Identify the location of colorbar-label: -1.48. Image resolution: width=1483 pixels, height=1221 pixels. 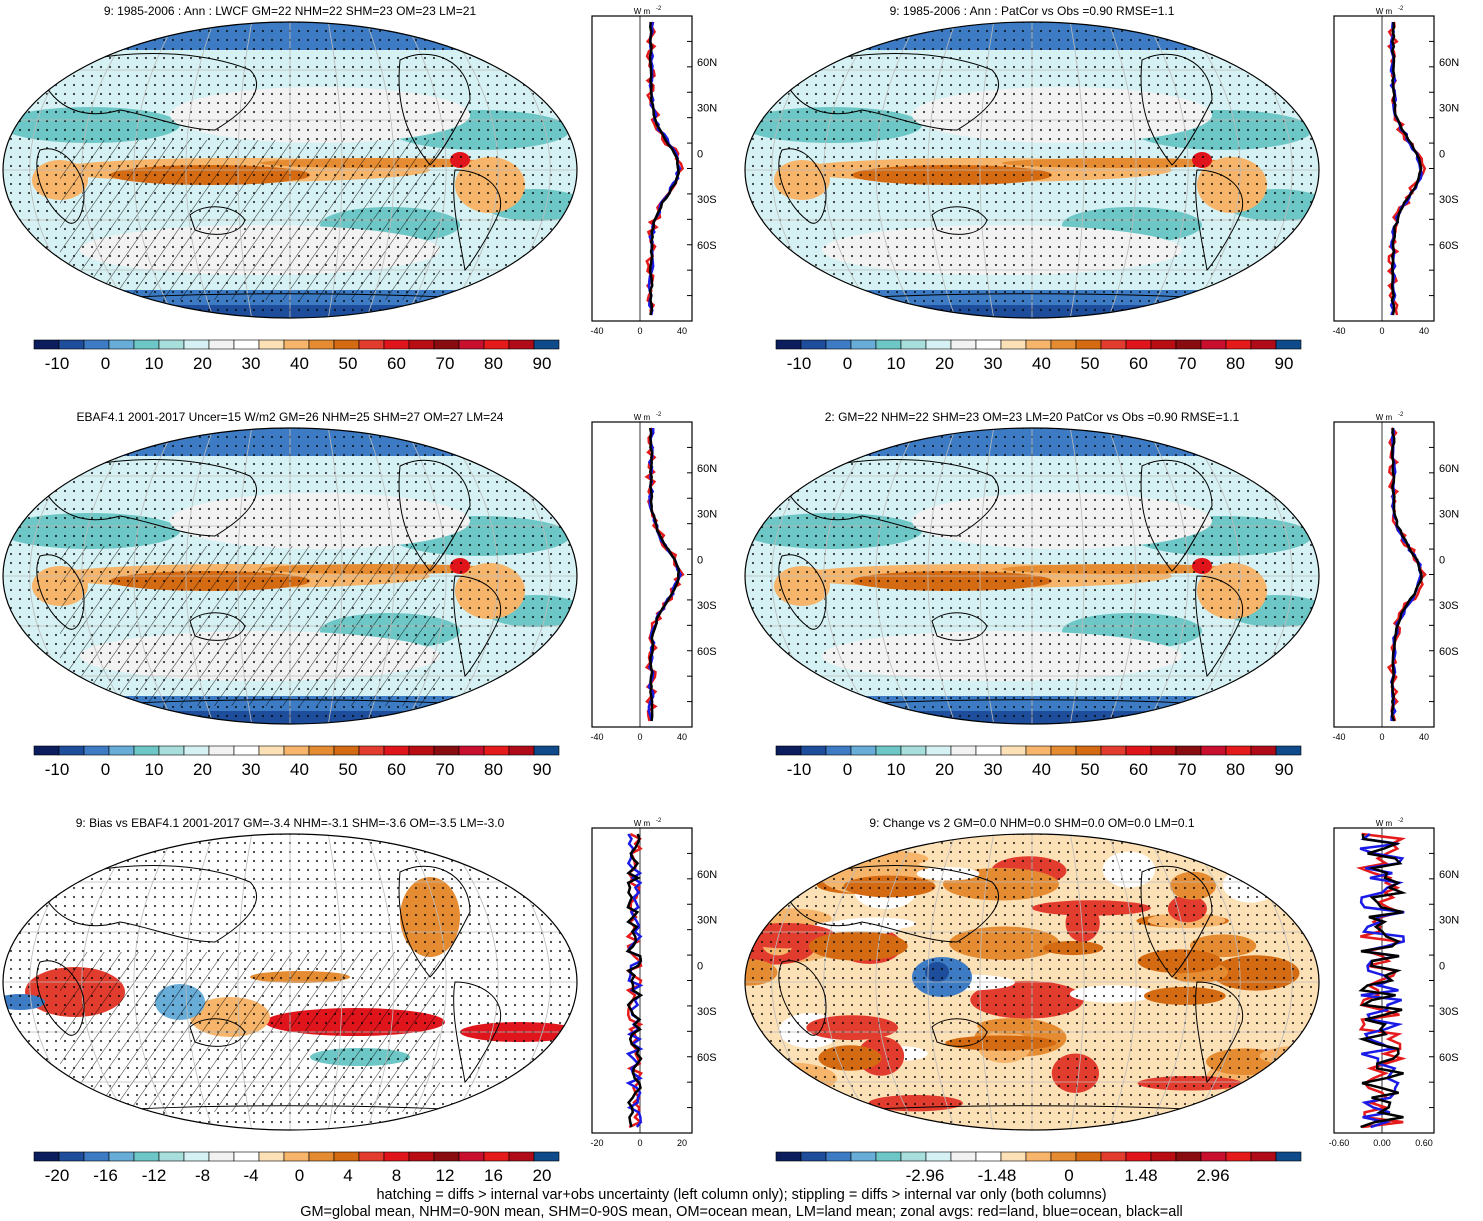
(997, 1175).